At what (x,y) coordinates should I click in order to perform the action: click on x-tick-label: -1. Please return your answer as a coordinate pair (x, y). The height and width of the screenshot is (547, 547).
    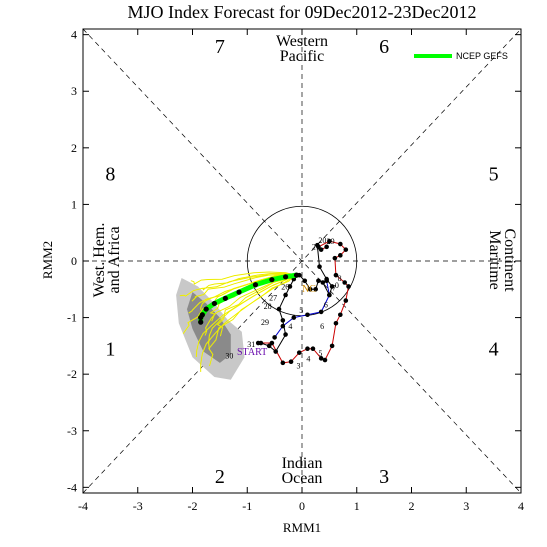
    Looking at the image, I should click on (247, 506).